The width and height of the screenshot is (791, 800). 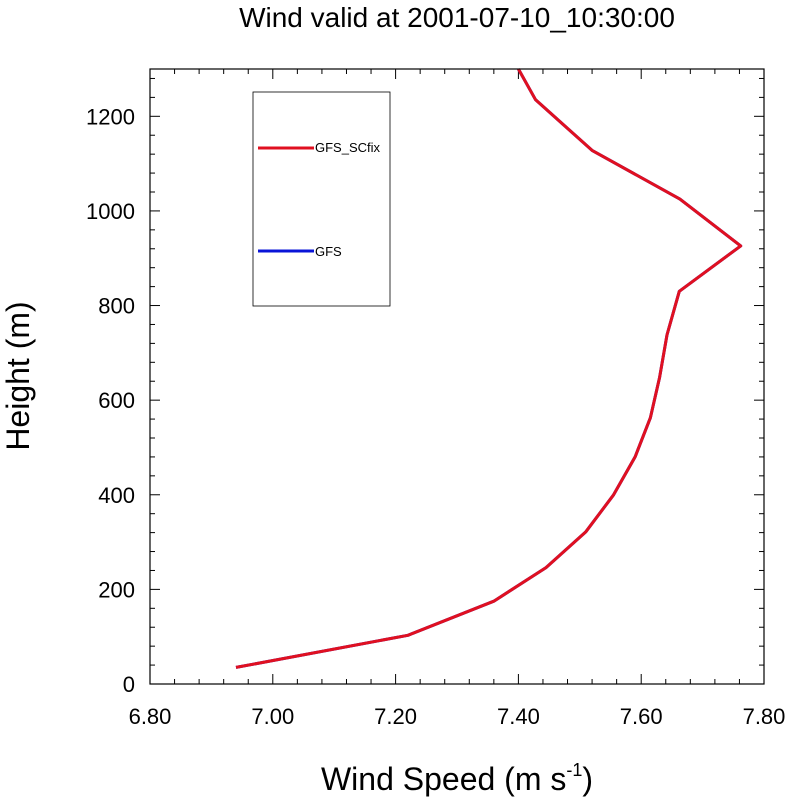 I want to click on x-axis-label-superscript: -1, so click(x=574, y=770).